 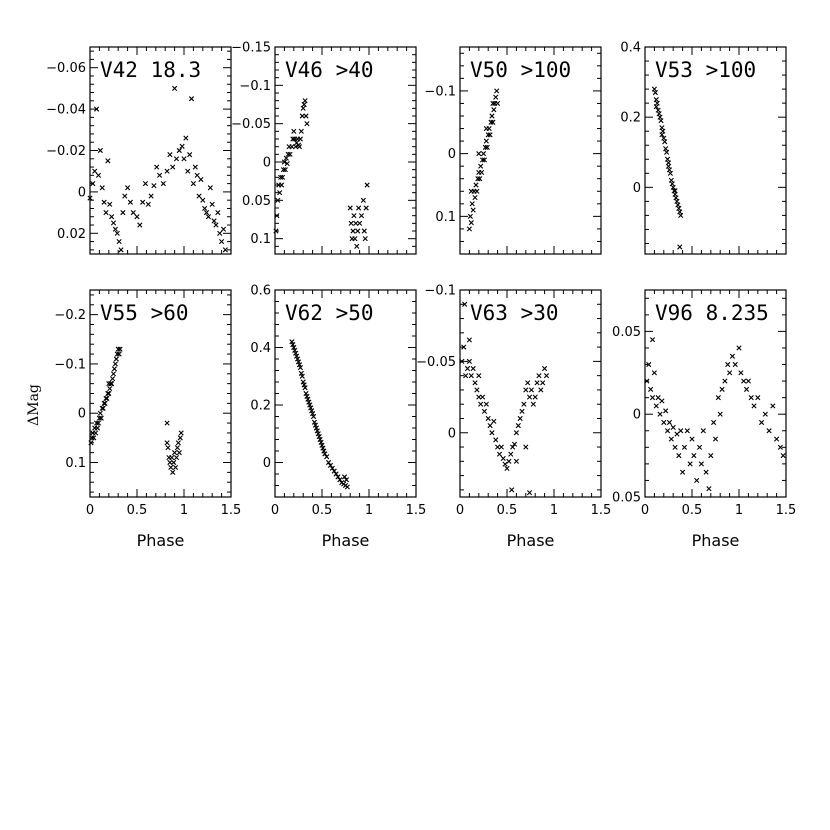 I want to click on y-tick-label: 0.02, so click(x=71, y=234).